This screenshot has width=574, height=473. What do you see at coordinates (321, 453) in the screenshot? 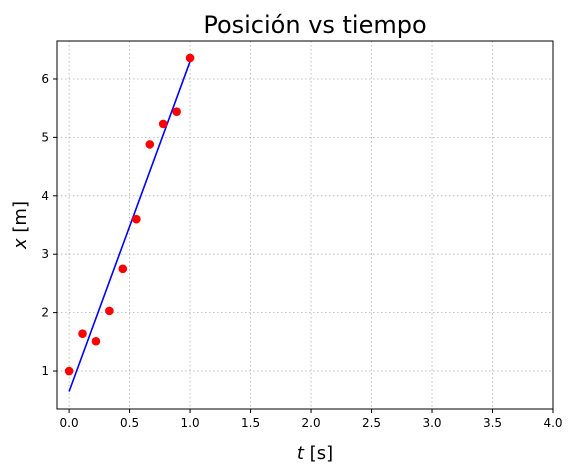
I see `x-axis-unit: [s]` at bounding box center [321, 453].